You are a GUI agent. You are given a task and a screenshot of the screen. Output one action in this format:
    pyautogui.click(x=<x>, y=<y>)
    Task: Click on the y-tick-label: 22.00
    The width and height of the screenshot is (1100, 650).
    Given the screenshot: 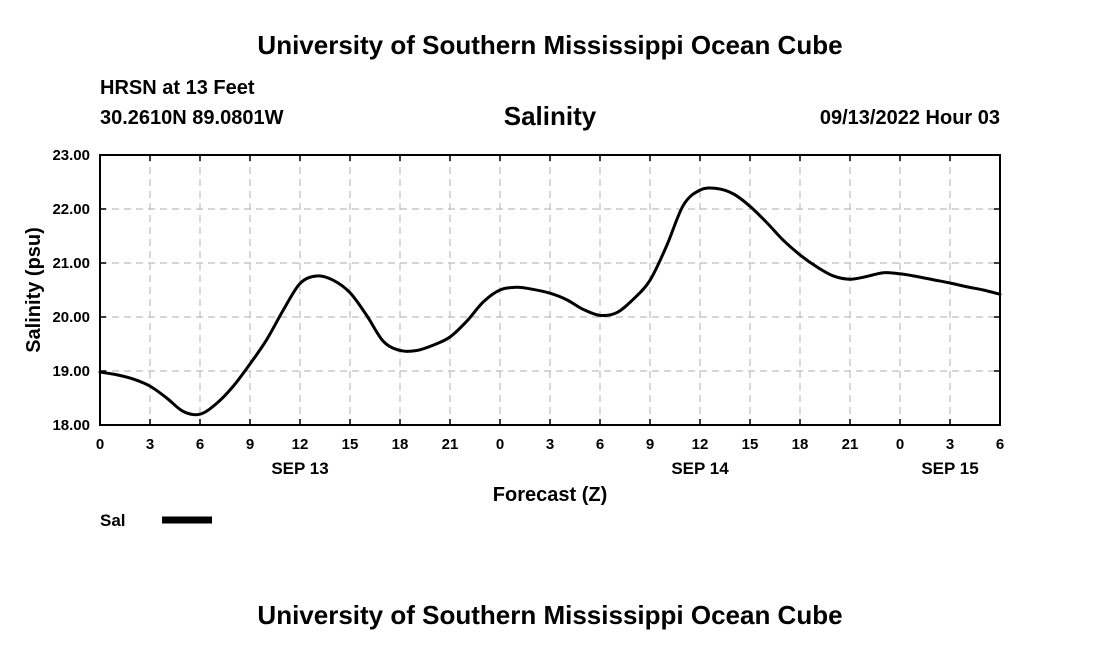 What is the action you would take?
    pyautogui.click(x=71, y=209)
    